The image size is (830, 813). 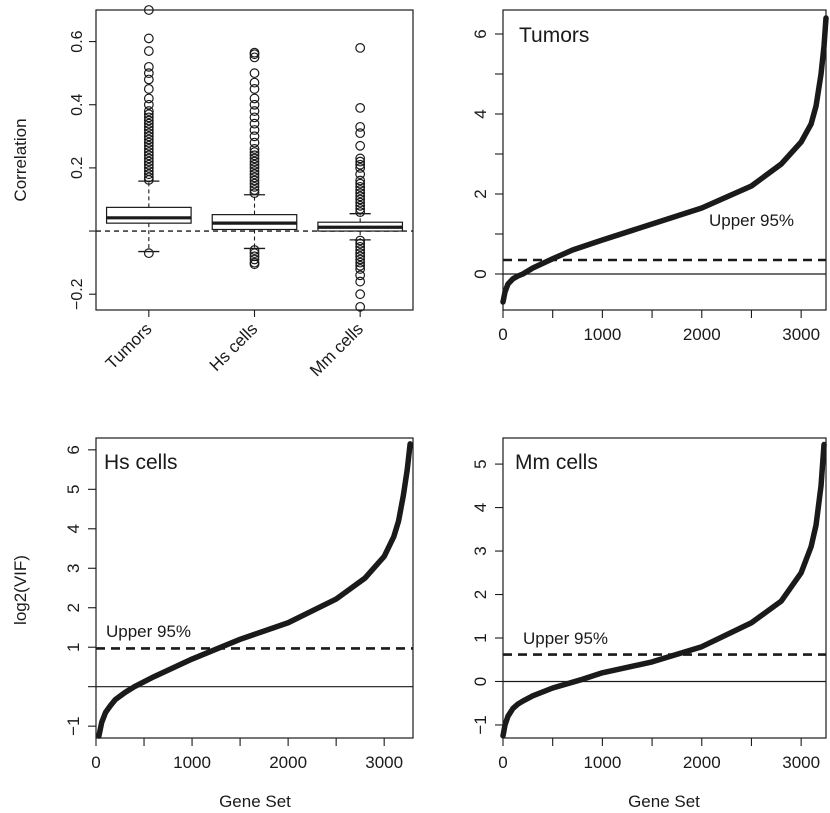 What do you see at coordinates (148, 215) in the screenshot?
I see `box-iqr` at bounding box center [148, 215].